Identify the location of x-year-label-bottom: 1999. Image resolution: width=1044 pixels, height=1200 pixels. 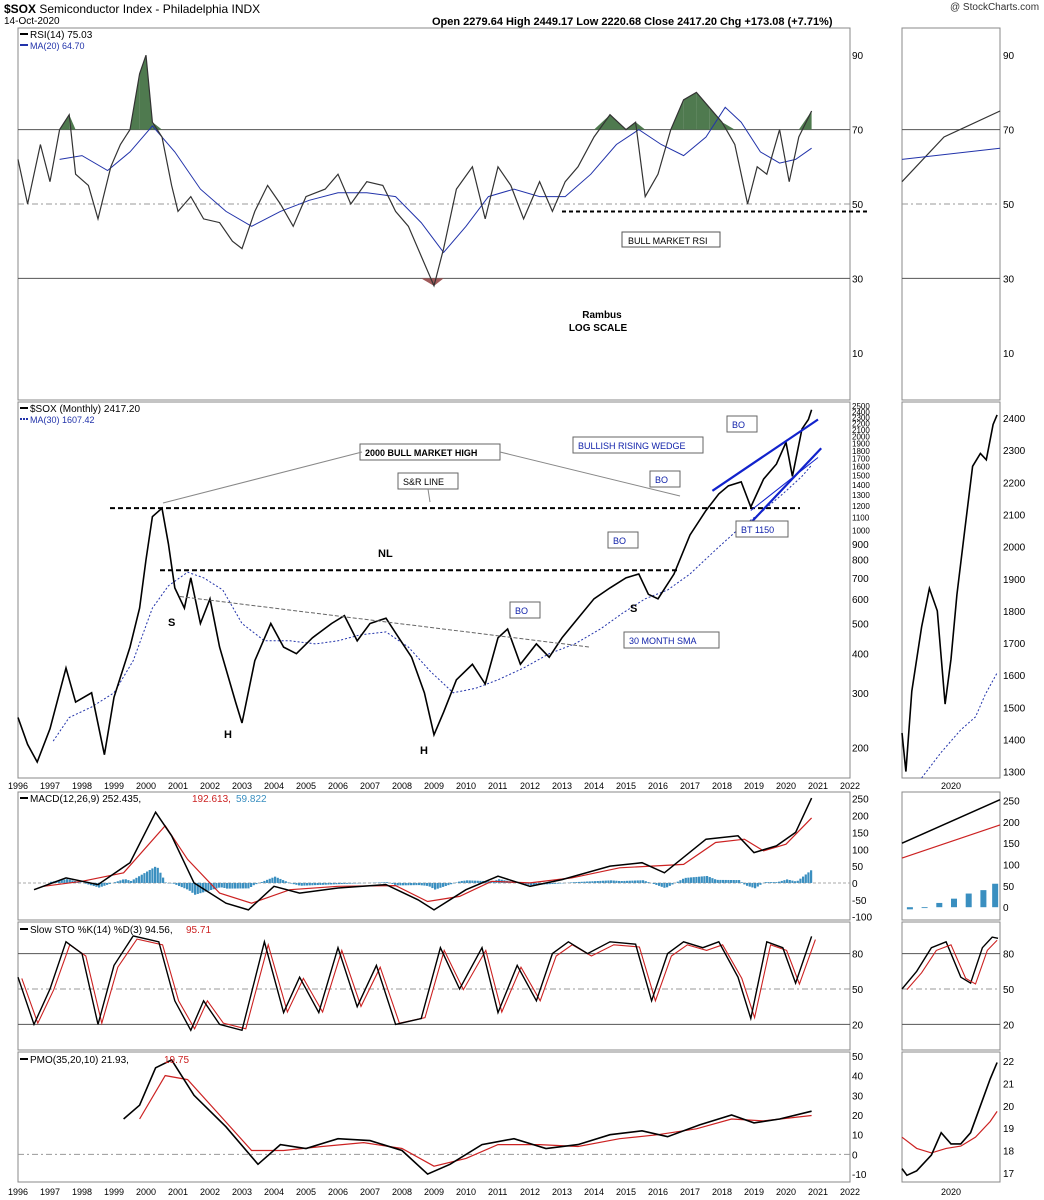
(114, 1192).